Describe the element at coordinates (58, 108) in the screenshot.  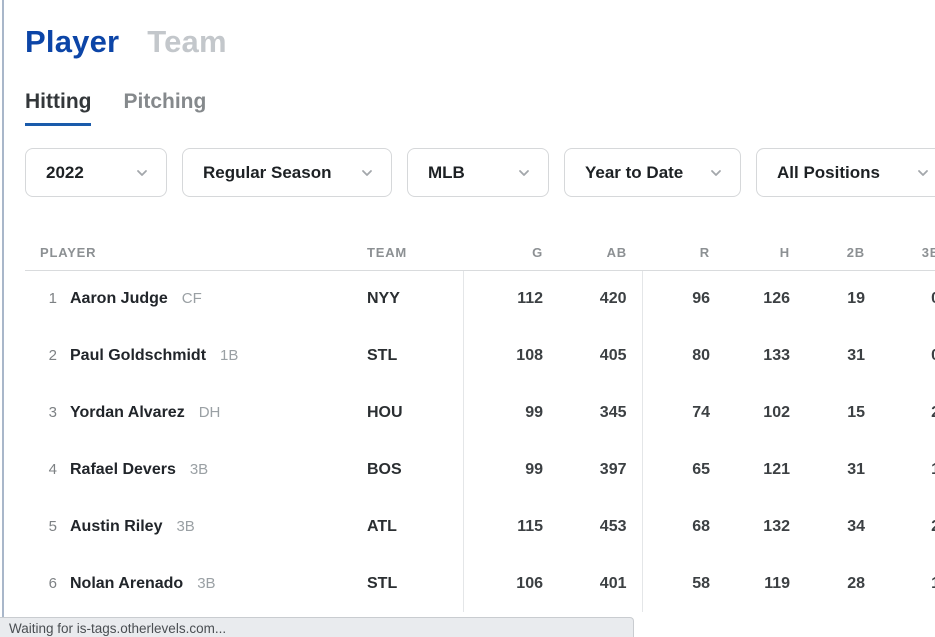
I see `tab-hitting: Hitting` at that location.